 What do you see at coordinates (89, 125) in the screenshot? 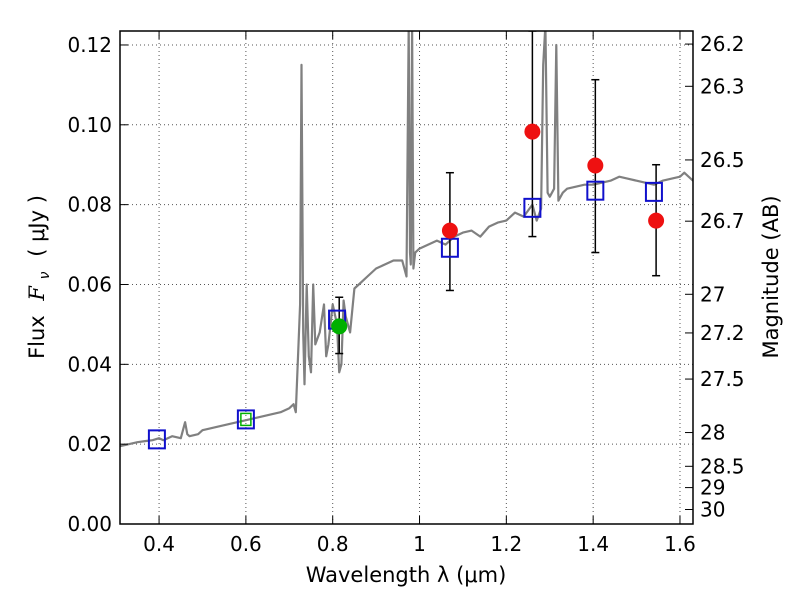
I see `y-tick-label: 0.10` at bounding box center [89, 125].